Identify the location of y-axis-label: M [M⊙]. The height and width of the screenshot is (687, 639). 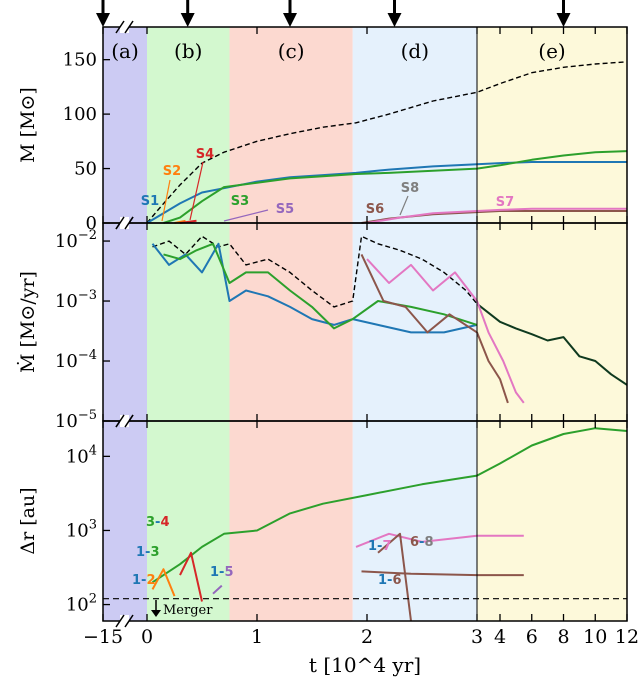
(28, 125).